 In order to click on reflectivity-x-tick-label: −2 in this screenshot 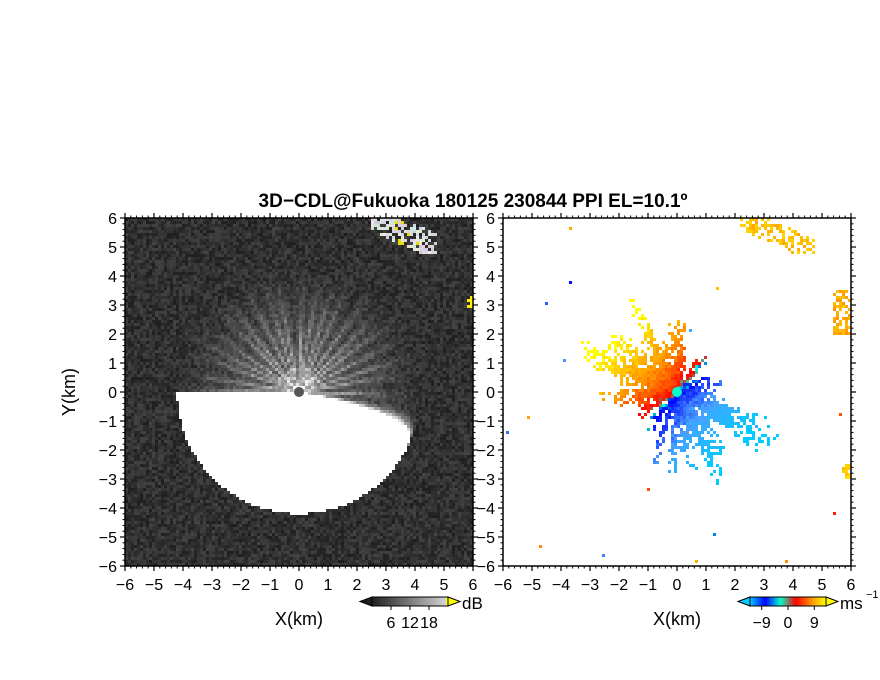, I will do `click(241, 585)`.